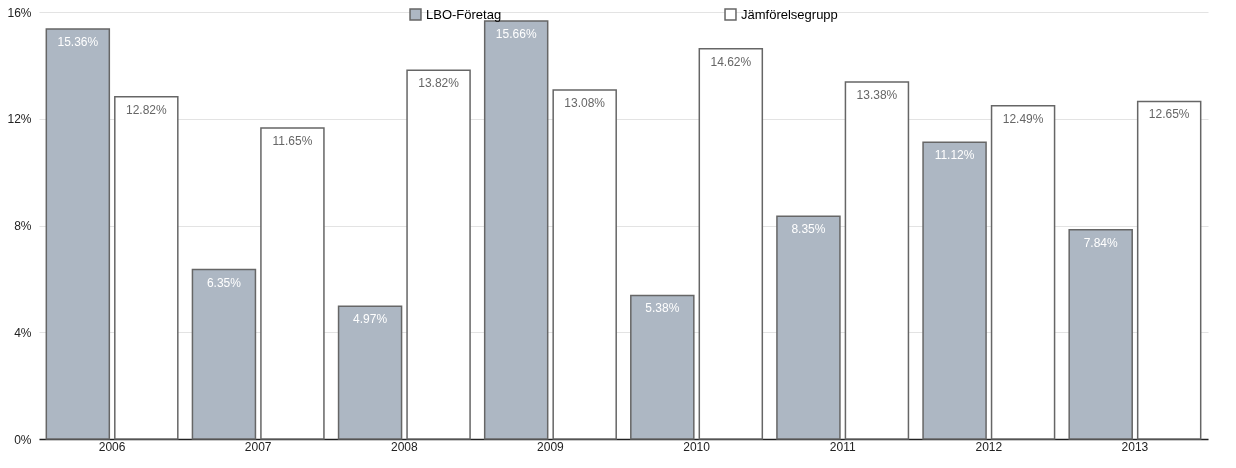  Describe the element at coordinates (662, 308) in the screenshot. I see `data-label: 5.38%` at that location.